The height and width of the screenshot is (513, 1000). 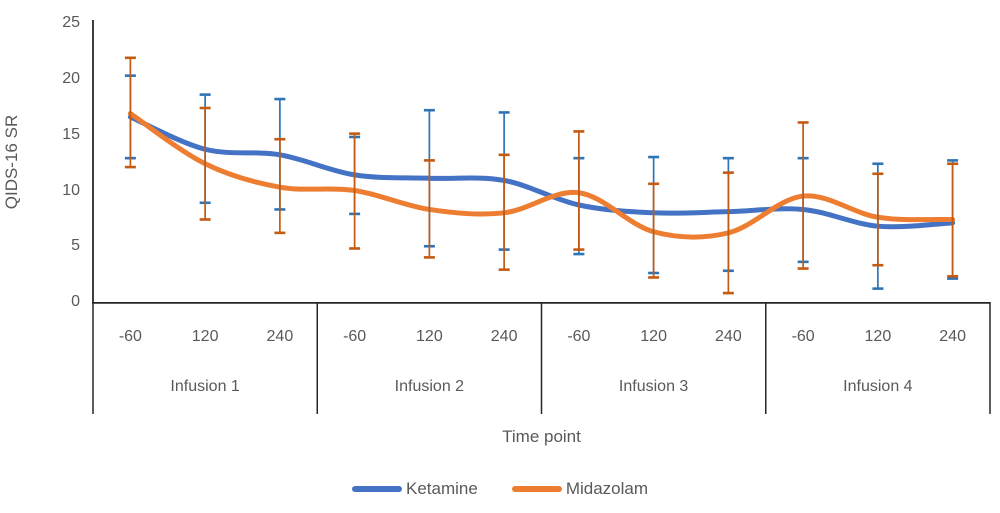 I want to click on y-tick-label: 15, so click(x=71, y=134).